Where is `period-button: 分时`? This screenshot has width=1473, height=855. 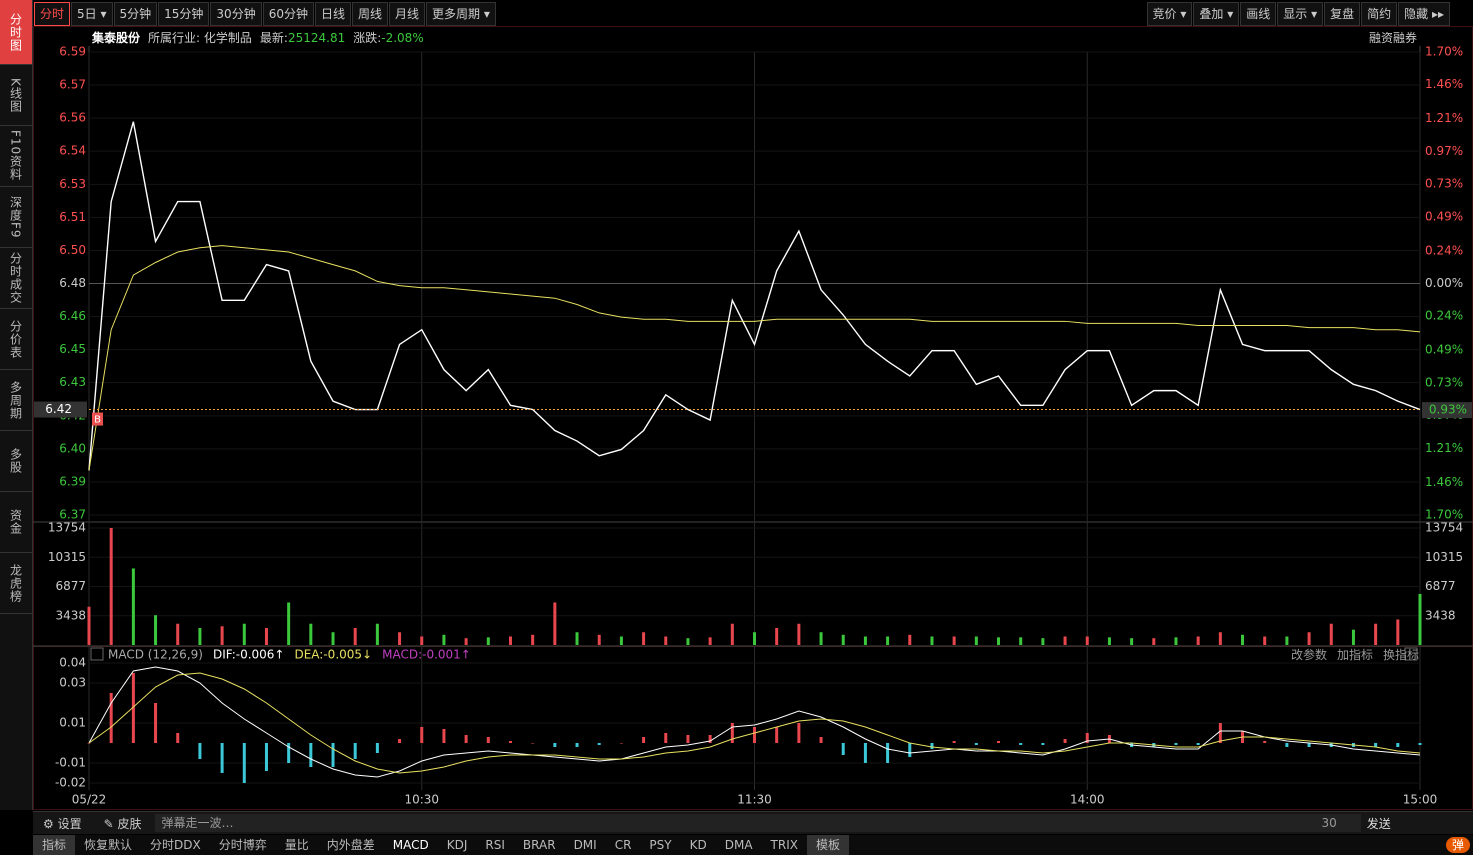
period-button: 分时 is located at coordinates (52, 14).